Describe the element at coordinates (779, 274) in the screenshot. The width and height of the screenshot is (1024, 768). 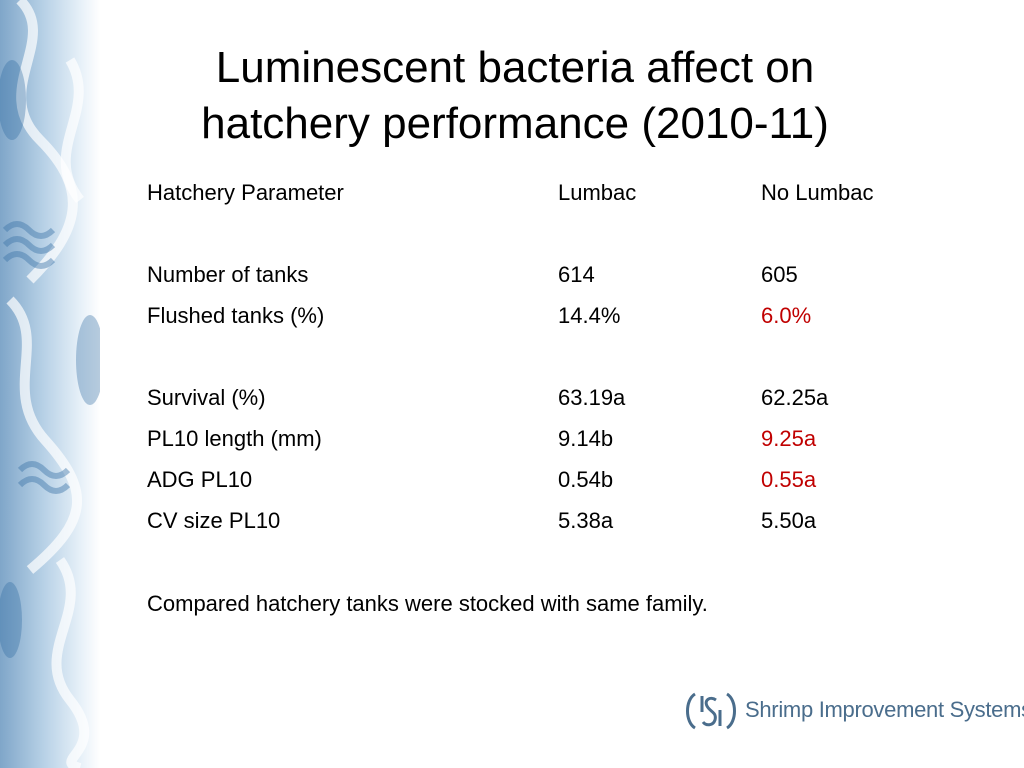
I see `row-no-lumbac-value: 605` at that location.